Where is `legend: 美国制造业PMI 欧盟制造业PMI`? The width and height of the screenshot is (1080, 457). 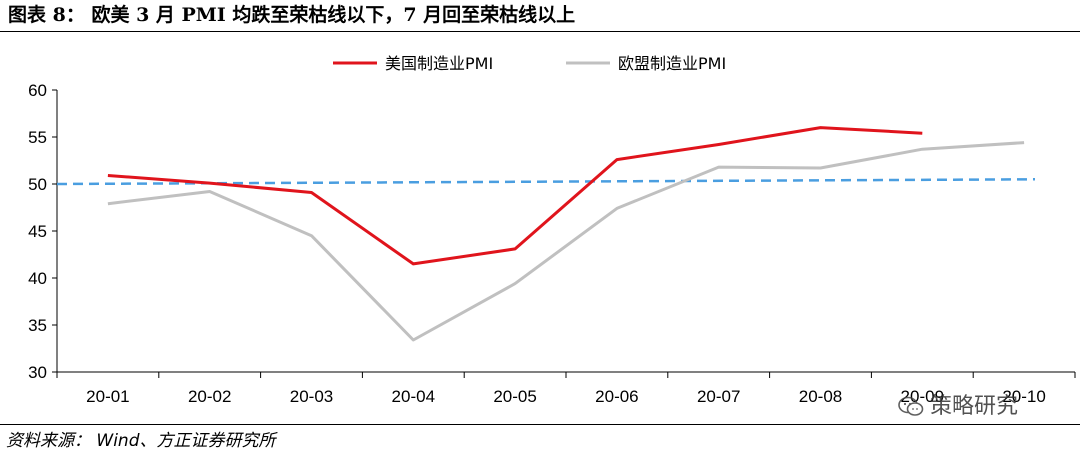
legend: 美国制造业PMI 欧盟制造业PMI is located at coordinates (529, 63).